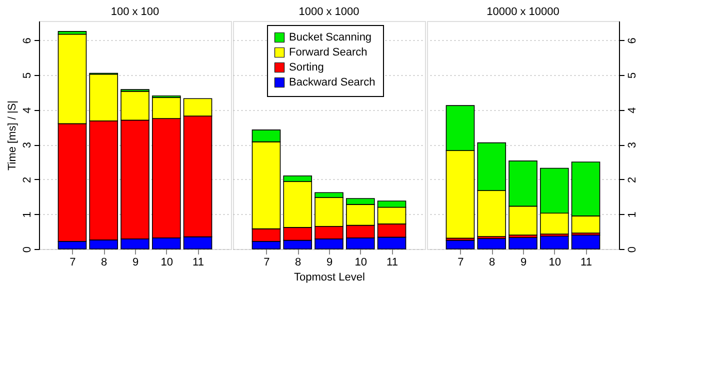  I want to click on legend-label: Forward Search, so click(328, 52).